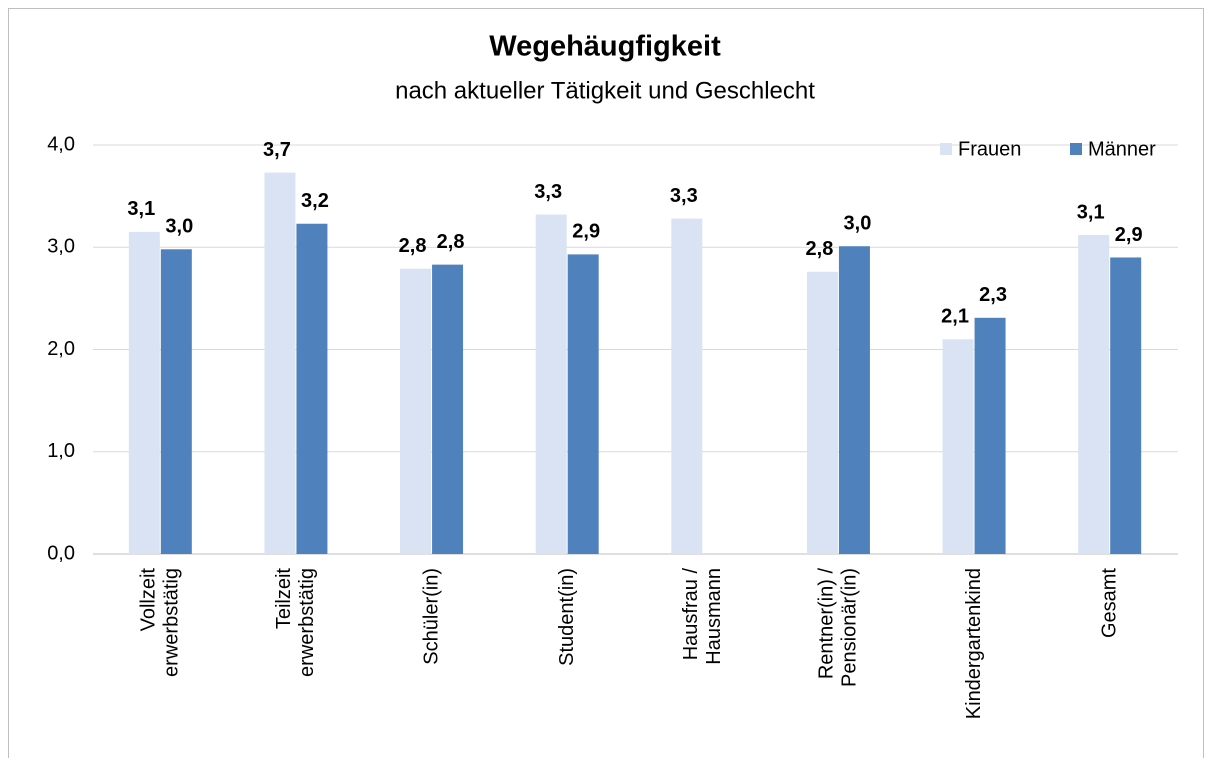  Describe the element at coordinates (149, 600) in the screenshot. I see `x-tick-label: Vollzeit` at that location.